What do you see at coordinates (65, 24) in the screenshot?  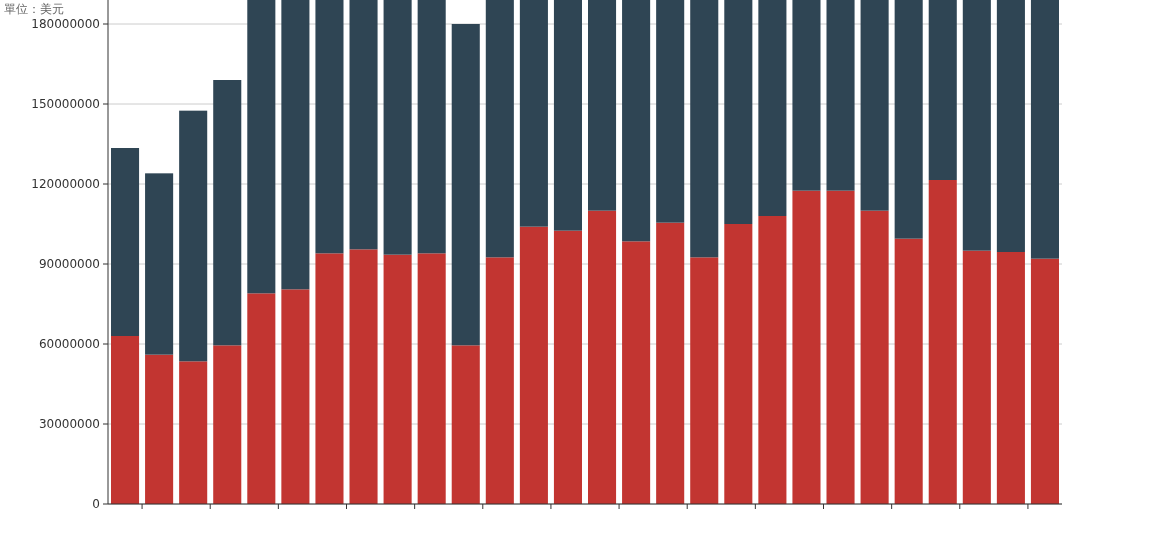 I see `y-tick-label: 180000000` at bounding box center [65, 24].